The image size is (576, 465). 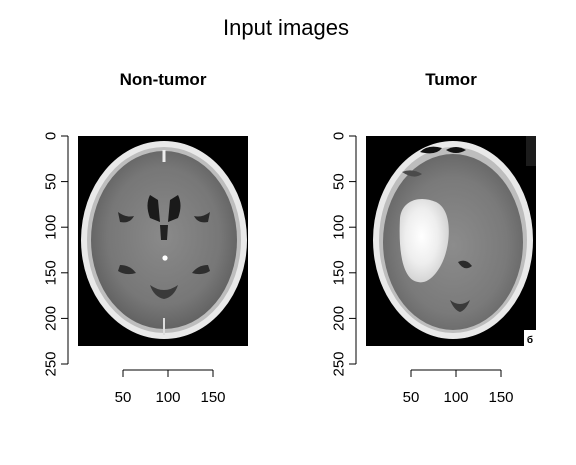 I want to click on y-tick-label-tumor-100: 100, so click(x=339, y=227).